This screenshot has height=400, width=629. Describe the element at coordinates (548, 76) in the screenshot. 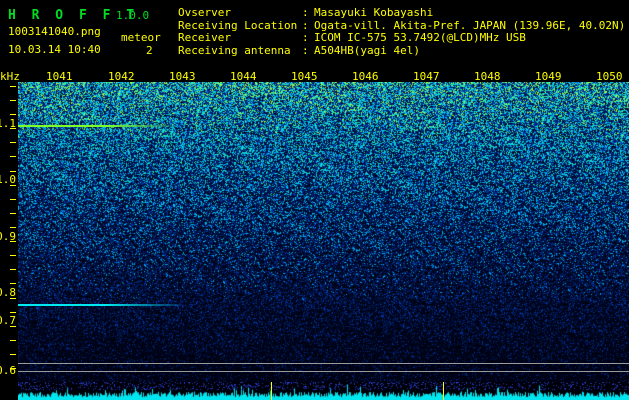

I see `x-axis-tick-label: 1049` at that location.